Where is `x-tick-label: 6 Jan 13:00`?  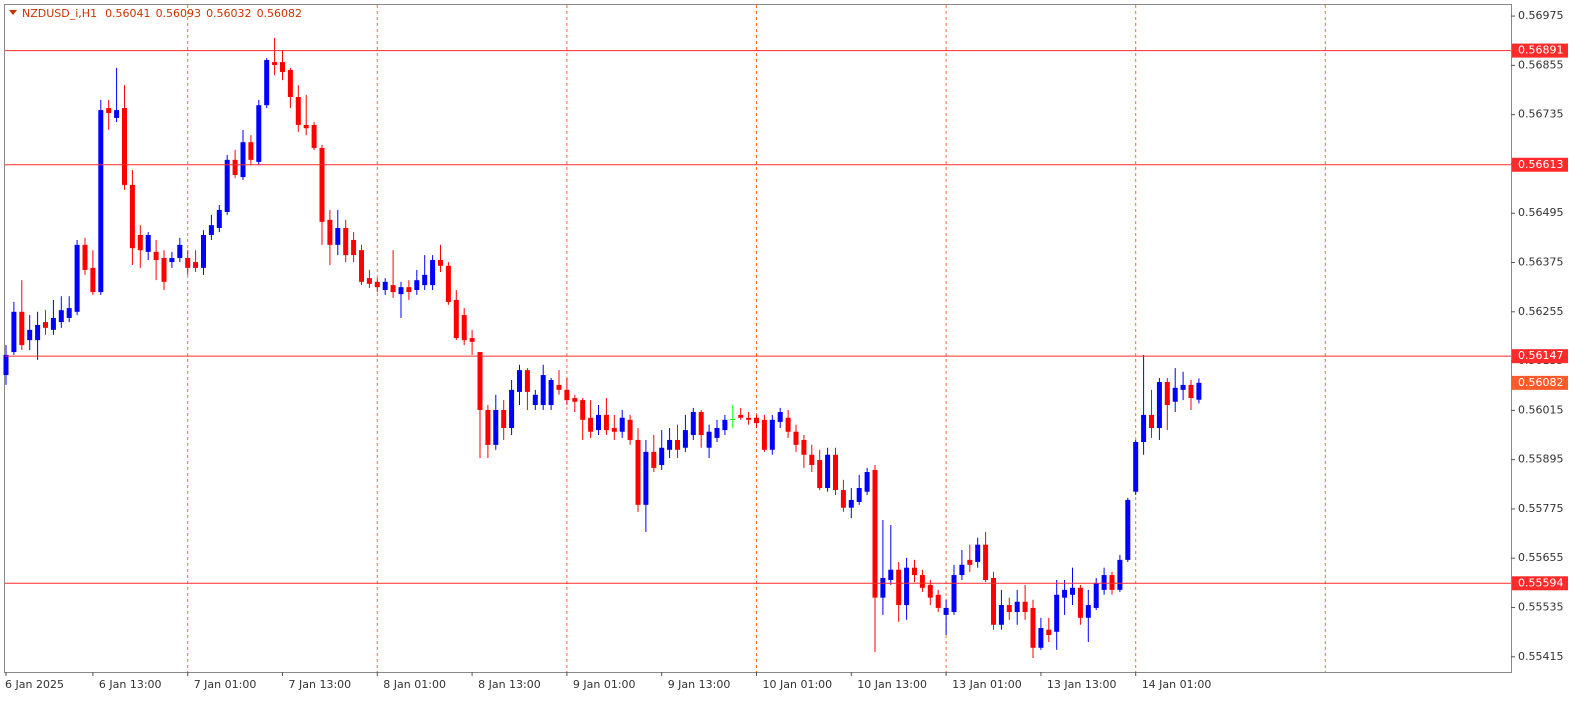
x-tick-label: 6 Jan 13:00 is located at coordinates (130, 684).